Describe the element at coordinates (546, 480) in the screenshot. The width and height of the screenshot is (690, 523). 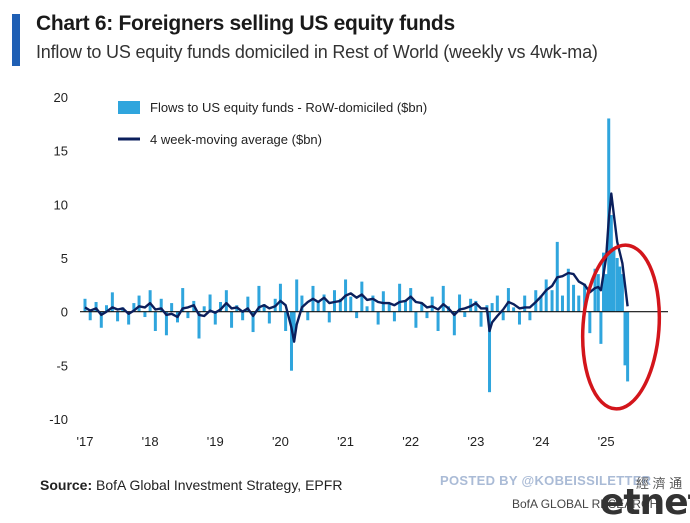
I see `posted-by-watermark: POSTED BY @KOBEISSILETTER` at that location.